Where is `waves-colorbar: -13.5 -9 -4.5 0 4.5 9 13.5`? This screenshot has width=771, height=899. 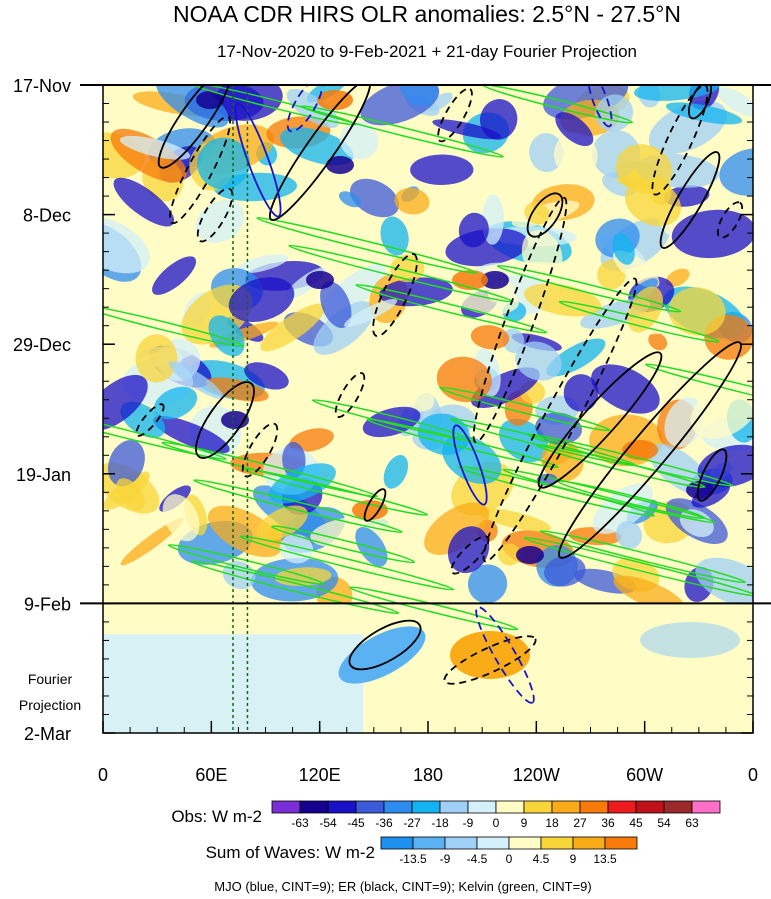
waves-colorbar: -13.5 -9 -4.5 0 4.5 9 13.5 is located at coordinates (509, 851).